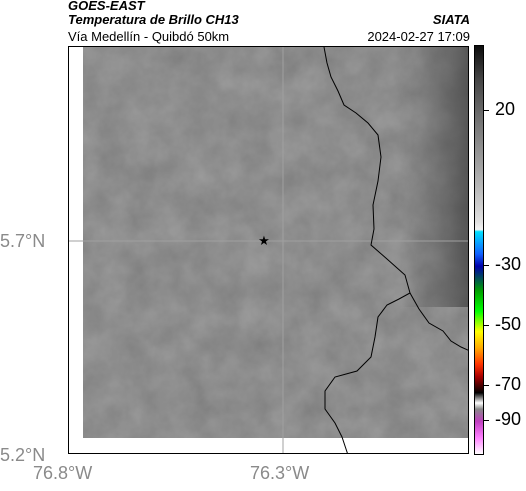 The height and width of the screenshot is (491, 526). I want to click on star-icon: ★, so click(264, 241).